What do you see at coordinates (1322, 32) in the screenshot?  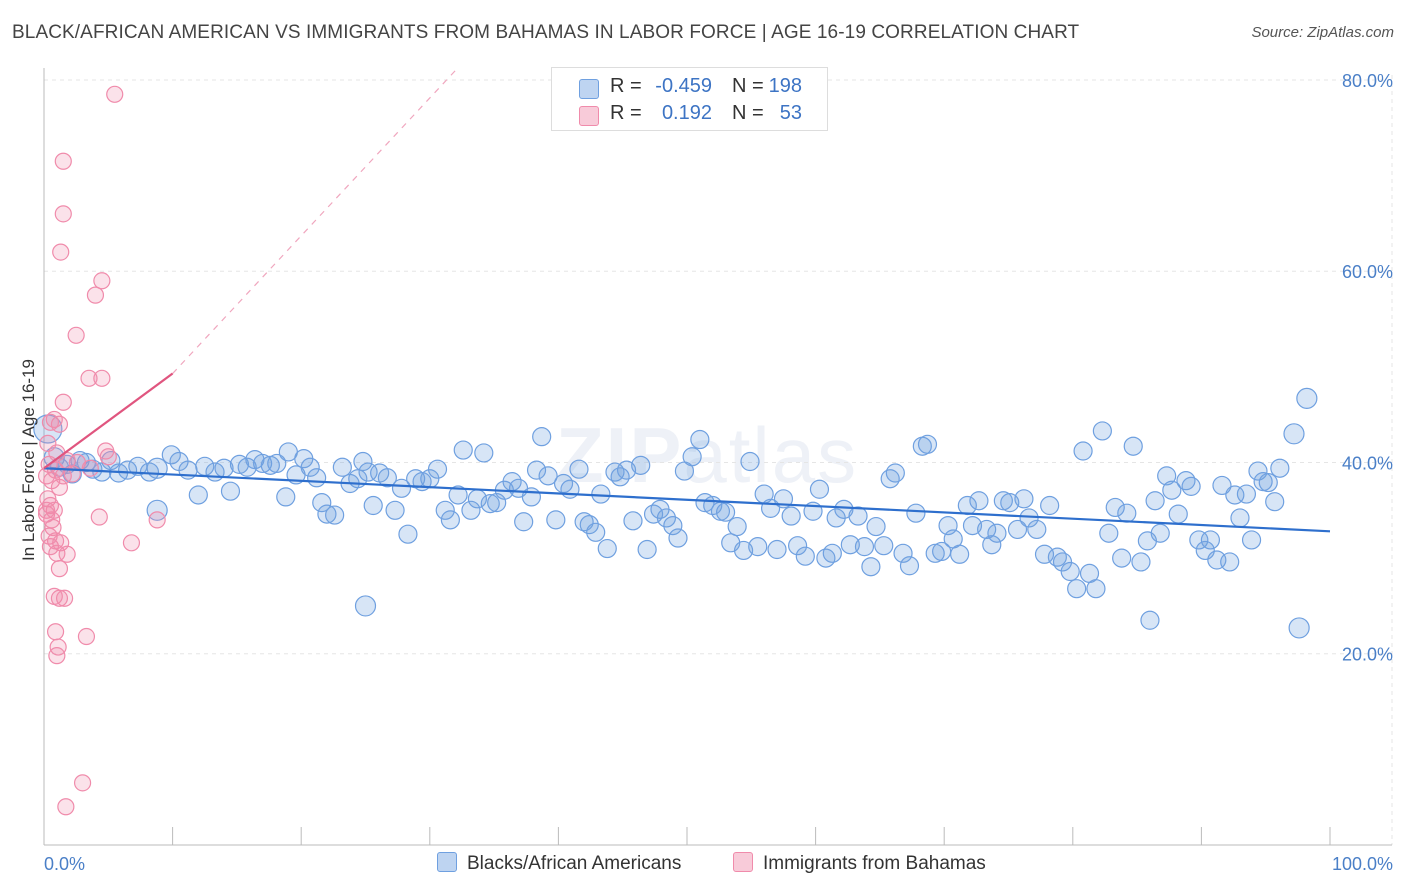 I see `source-label: Source: ZipAtlas.com` at bounding box center [1322, 32].